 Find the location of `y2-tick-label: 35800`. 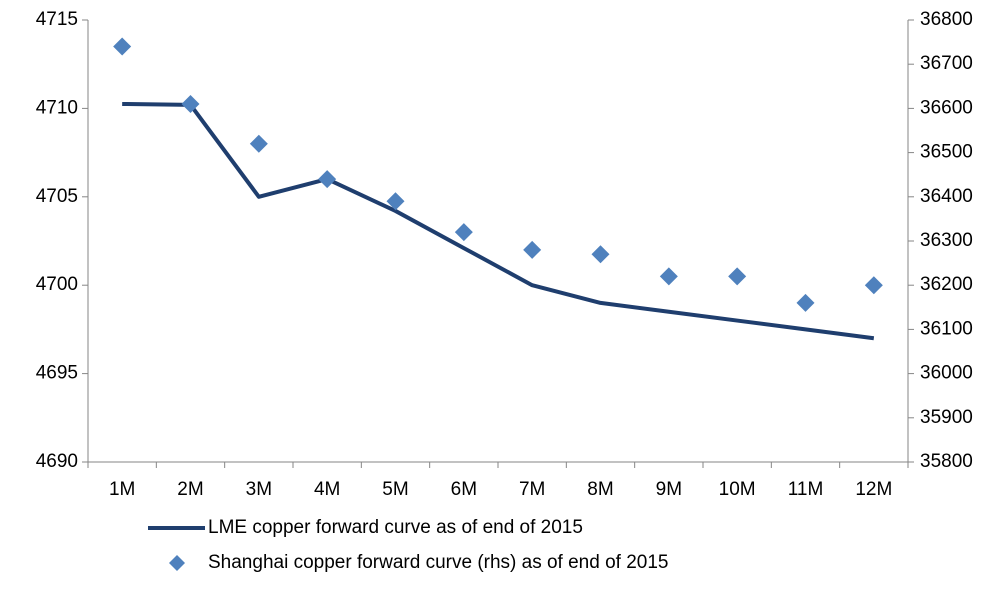

y2-tick-label: 35800 is located at coordinates (946, 461).